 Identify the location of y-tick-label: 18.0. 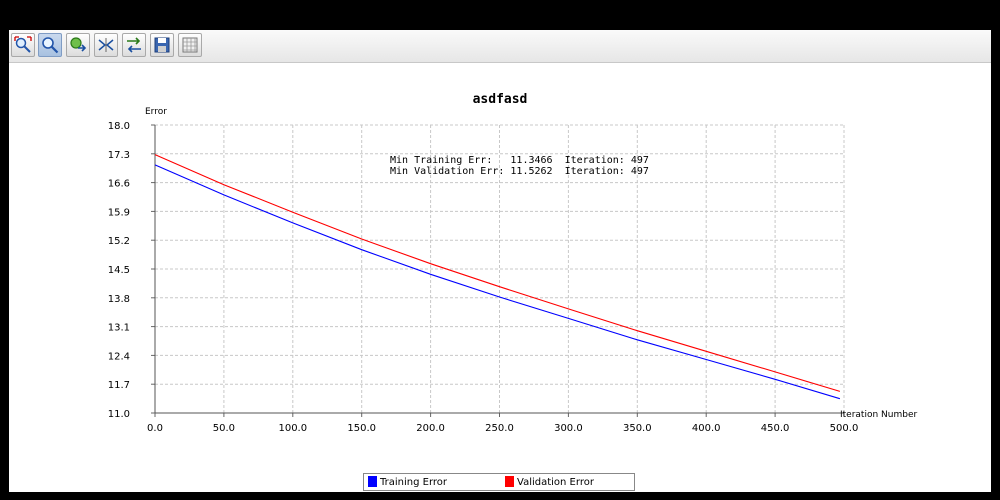
(119, 126).